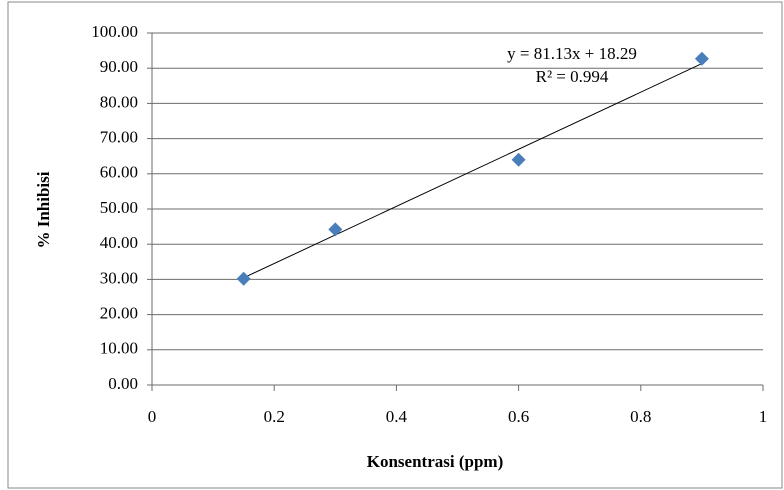 The height and width of the screenshot is (490, 784). What do you see at coordinates (152, 416) in the screenshot?
I see `x-tick-label: 0` at bounding box center [152, 416].